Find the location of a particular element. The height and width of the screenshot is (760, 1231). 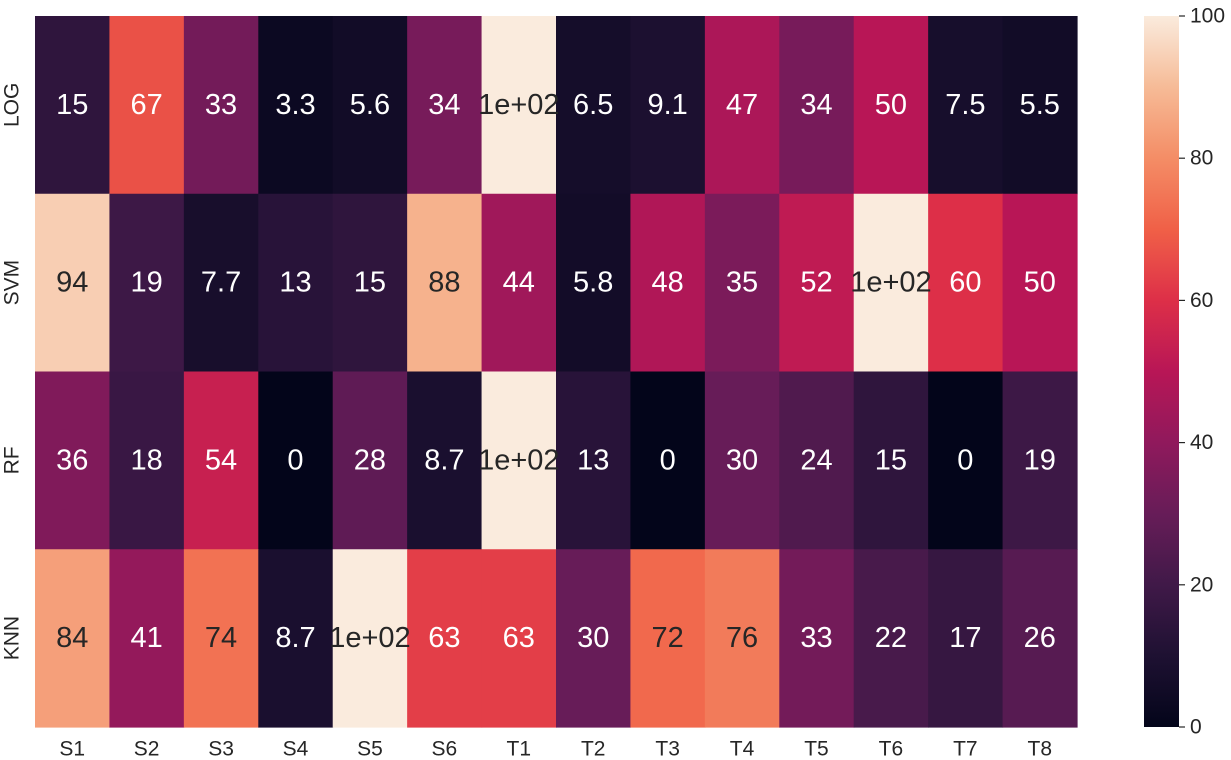

x-tick-label-t2: T2 is located at coordinates (593, 749).